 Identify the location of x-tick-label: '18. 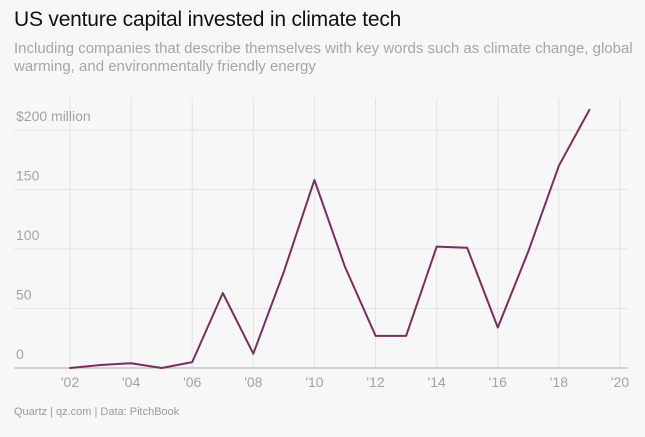
(559, 382).